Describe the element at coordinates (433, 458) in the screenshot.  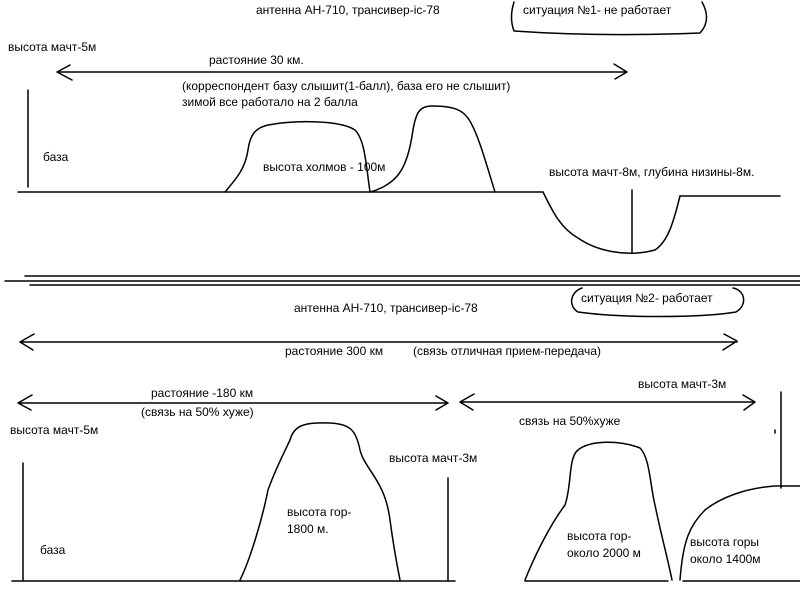
I see `situation2-mast-height-middle: высота мачт-3м` at that location.